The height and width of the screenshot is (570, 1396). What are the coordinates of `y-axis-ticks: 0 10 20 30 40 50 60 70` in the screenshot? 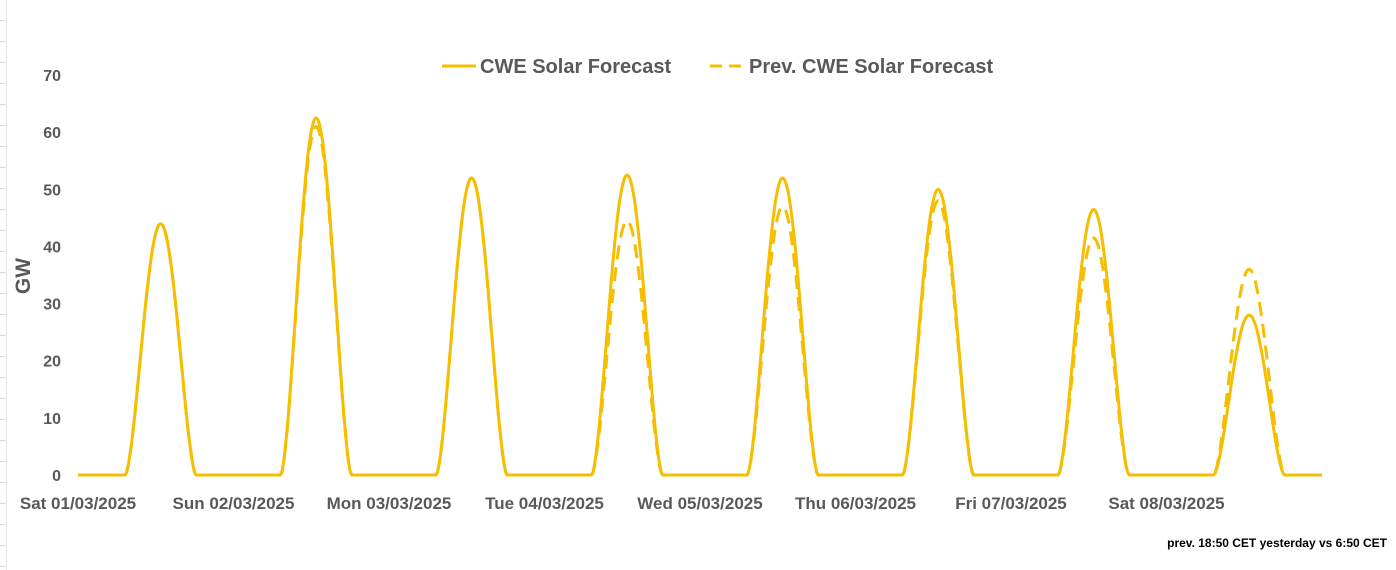 It's located at (52, 276).